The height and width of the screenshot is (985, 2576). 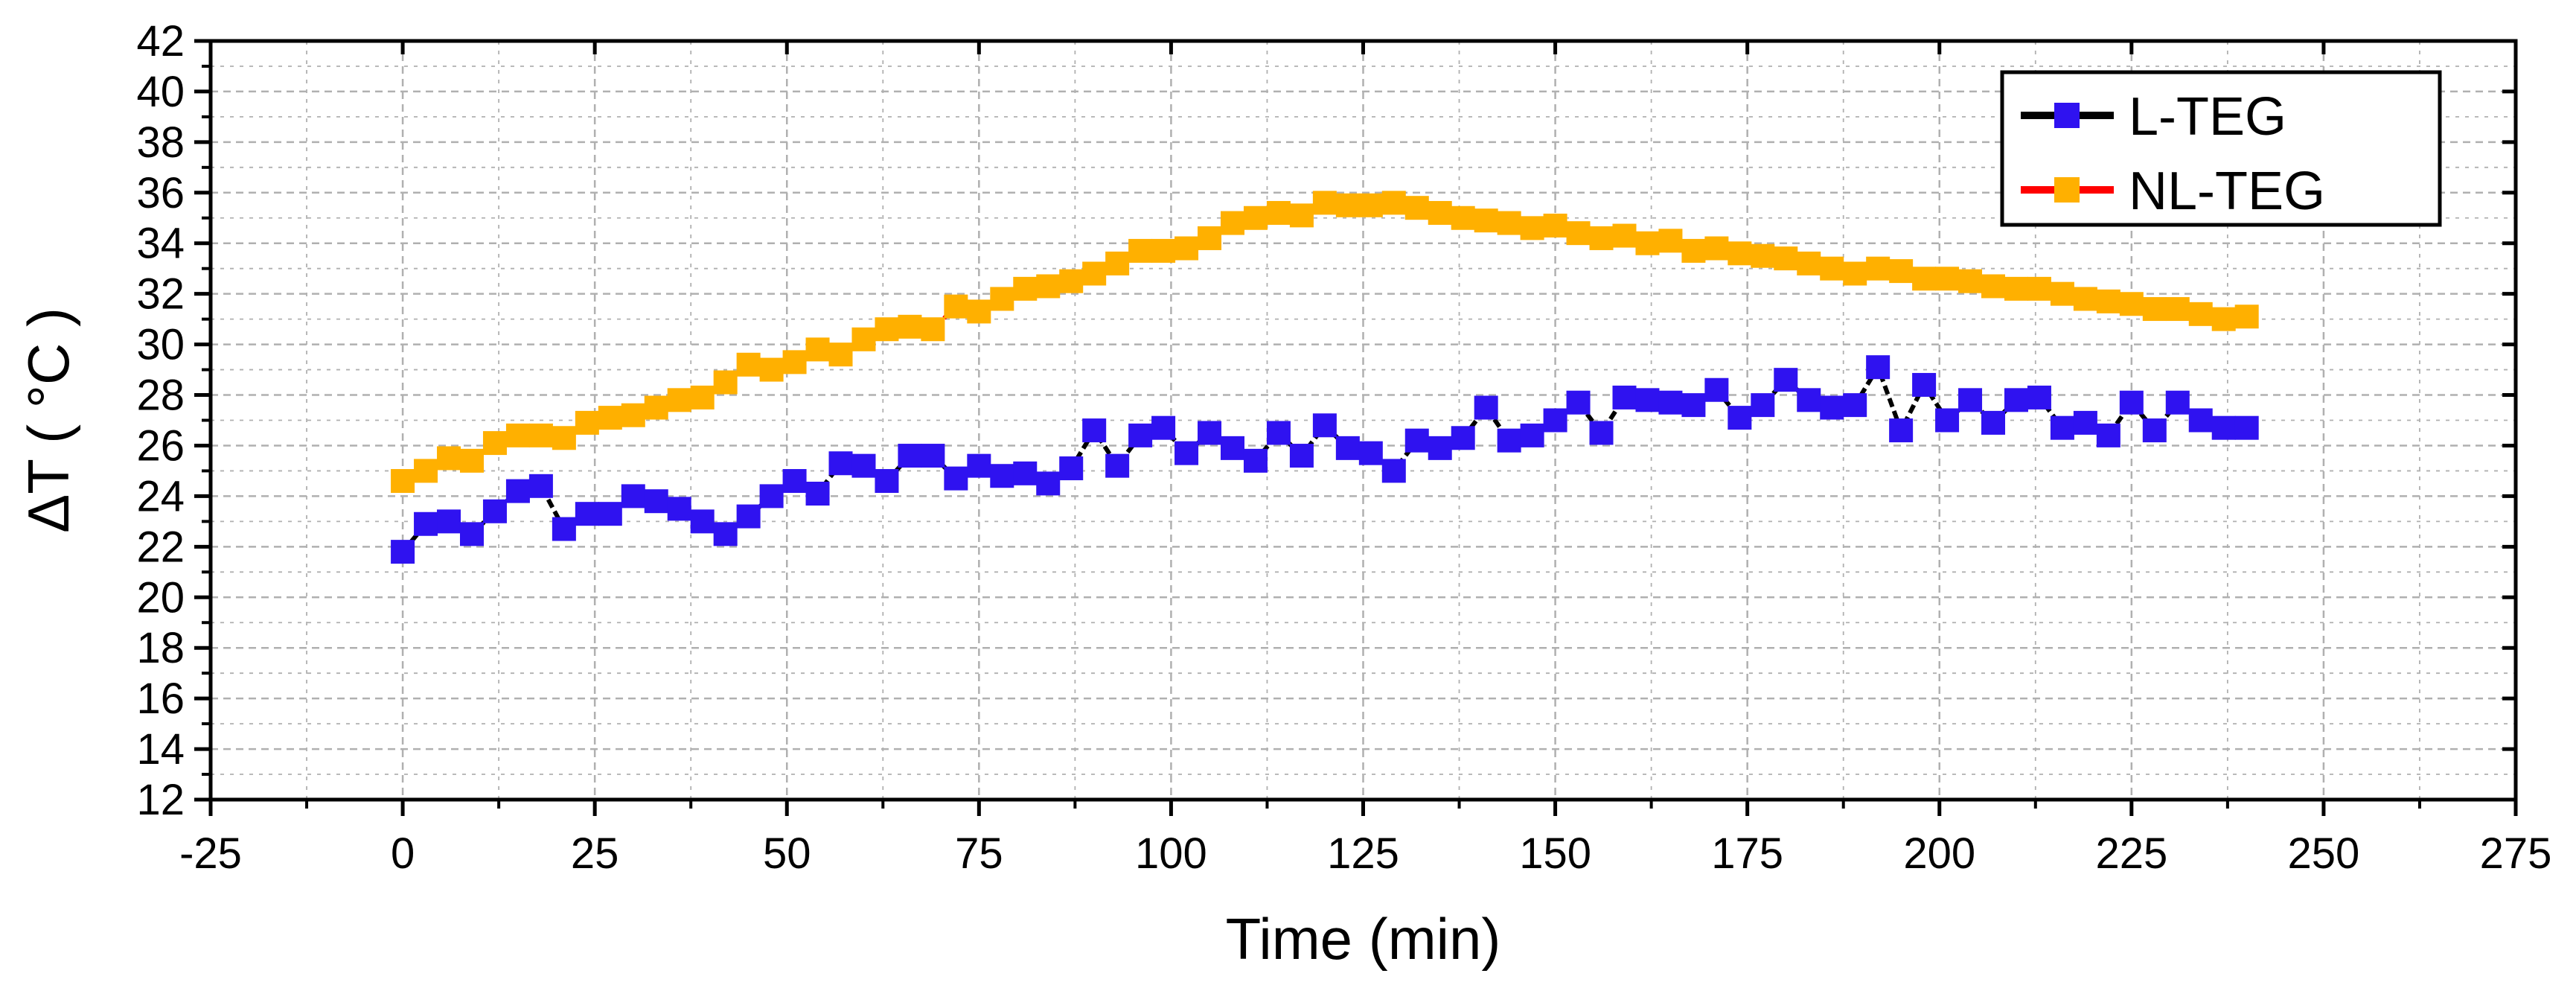 I want to click on y-tick-label: 40, so click(x=160, y=92).